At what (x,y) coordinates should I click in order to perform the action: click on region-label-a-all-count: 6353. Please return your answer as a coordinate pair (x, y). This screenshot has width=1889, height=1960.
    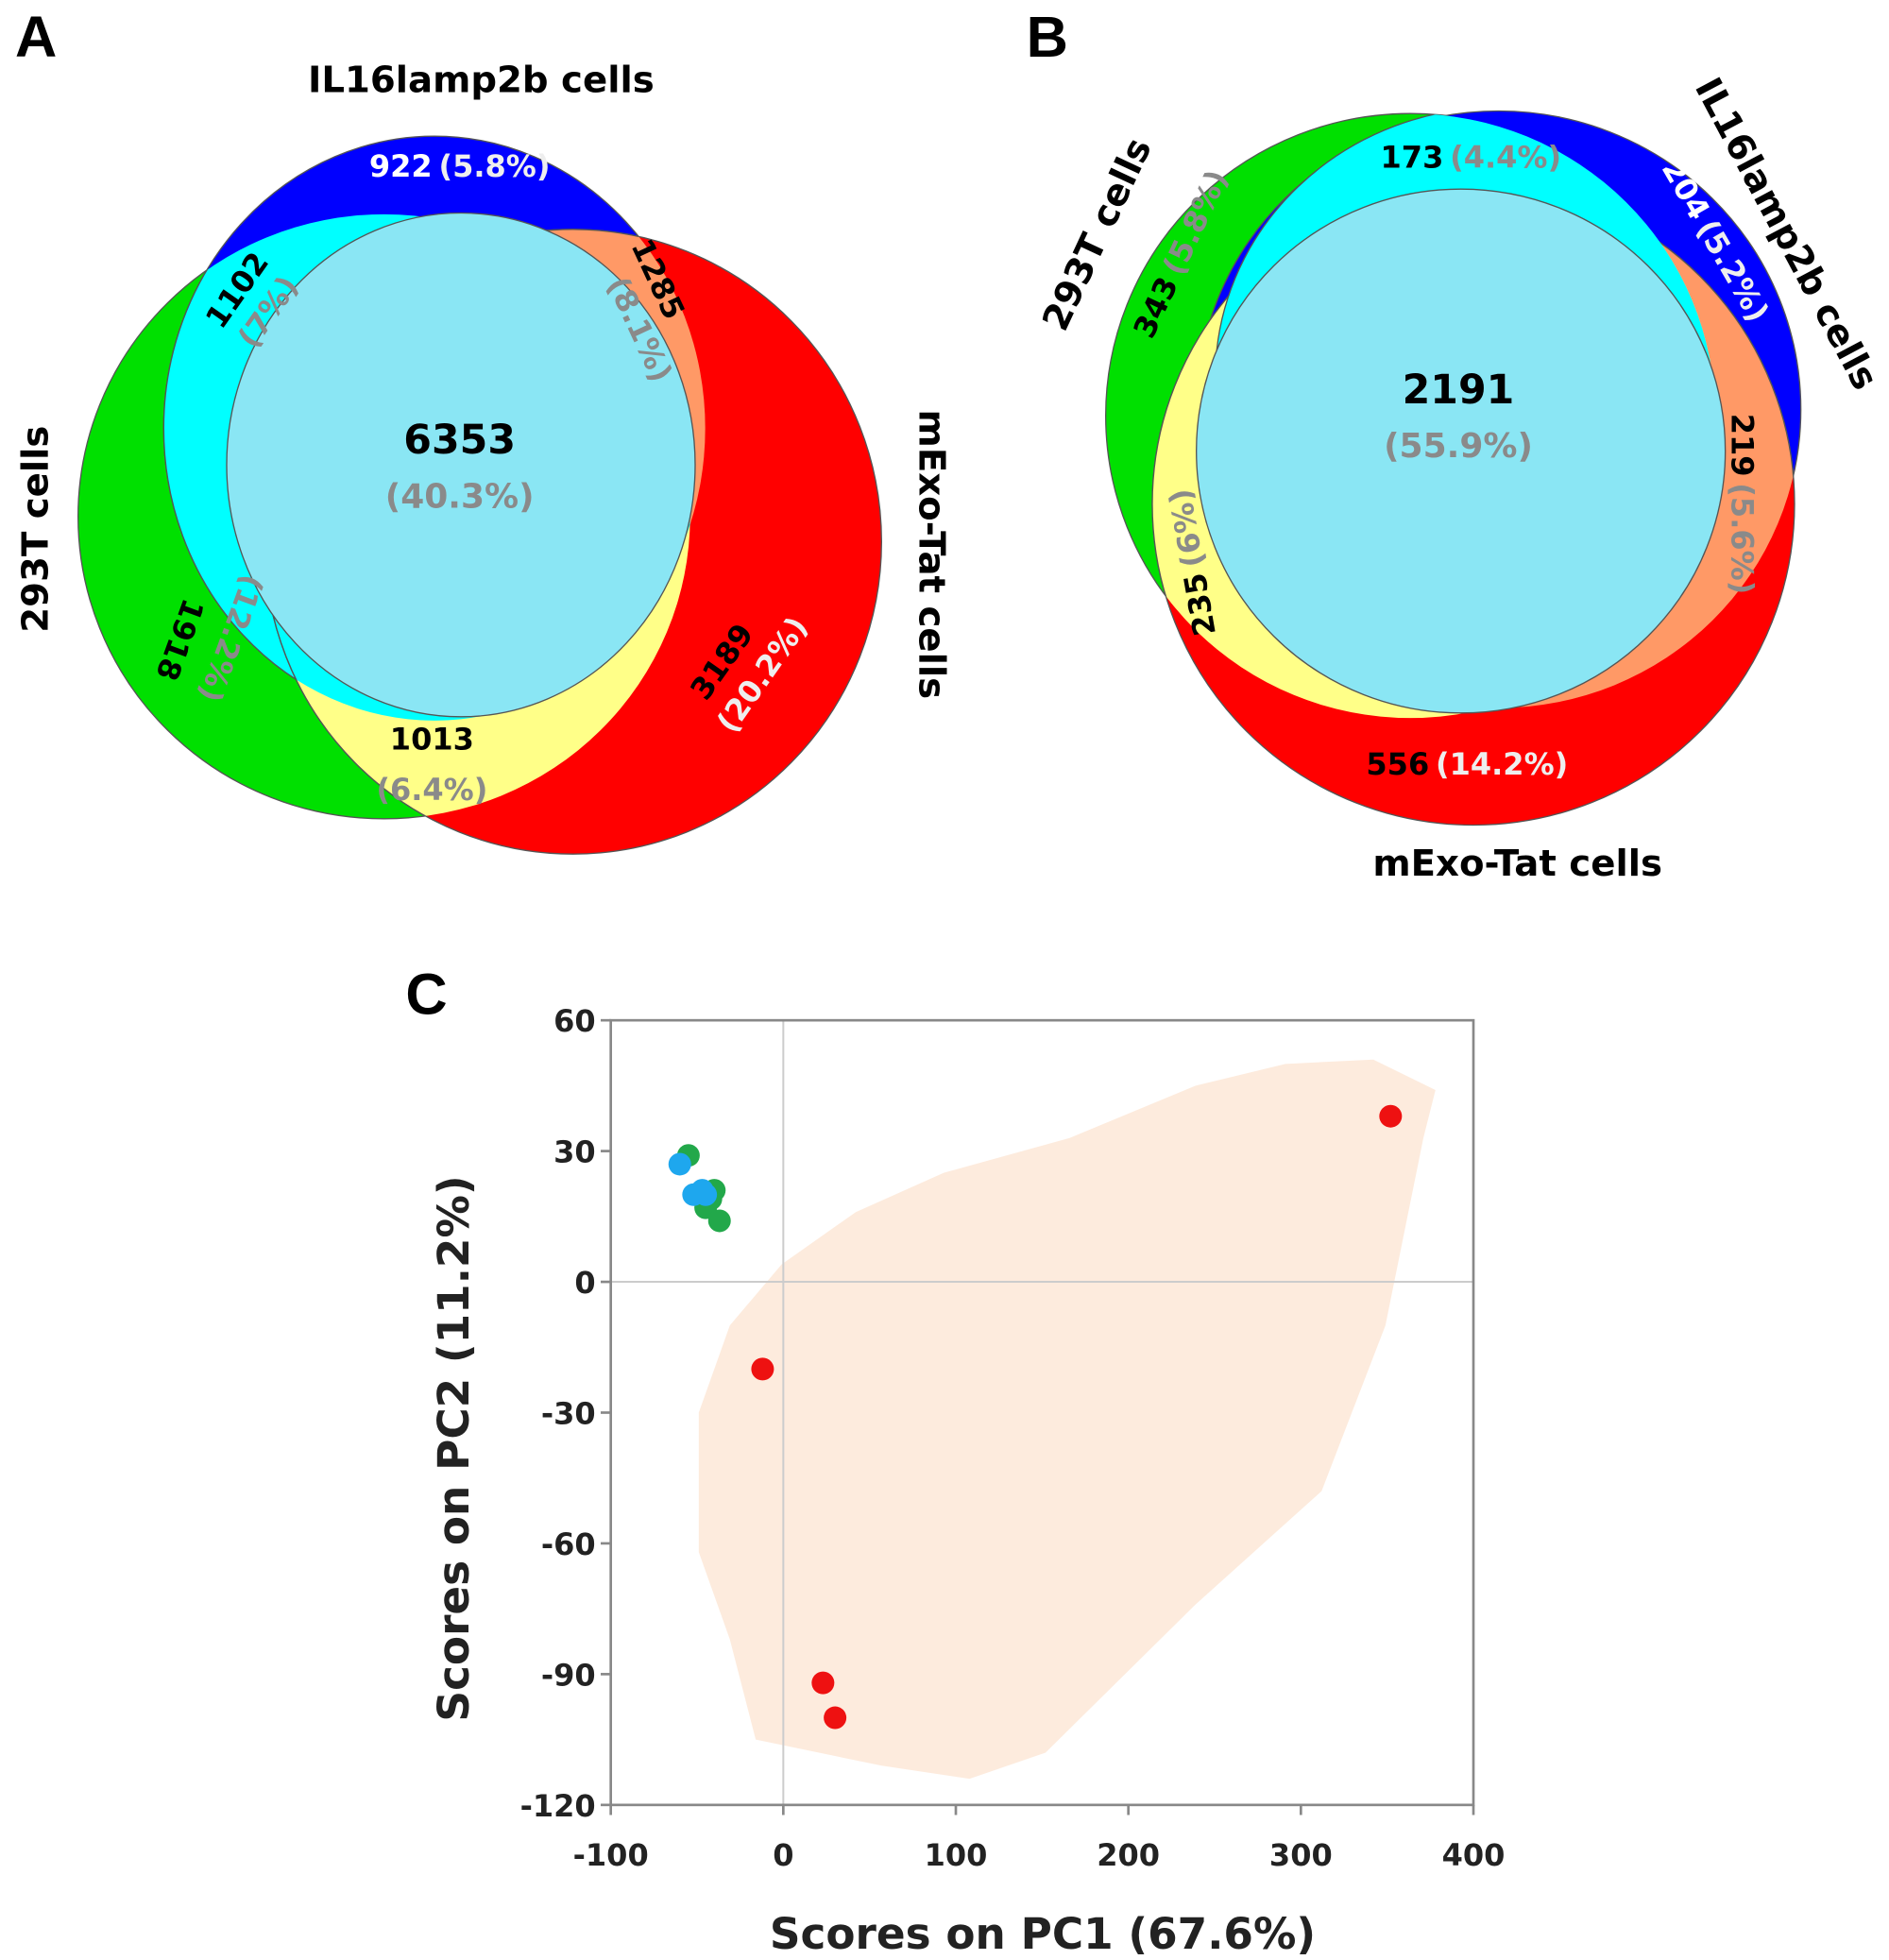
    Looking at the image, I should click on (460, 440).